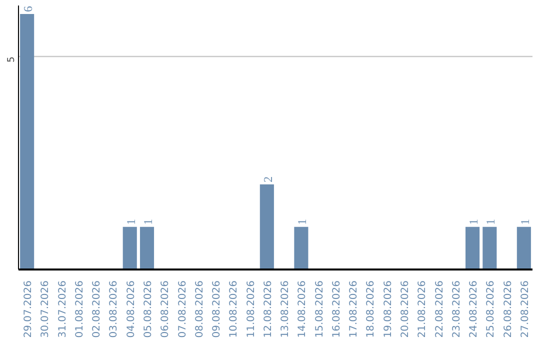  I want to click on x-tick-label: 30.07.2026, so click(46, 309).